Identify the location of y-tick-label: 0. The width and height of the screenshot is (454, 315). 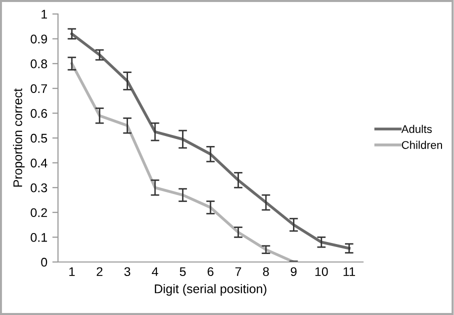
(44, 262).